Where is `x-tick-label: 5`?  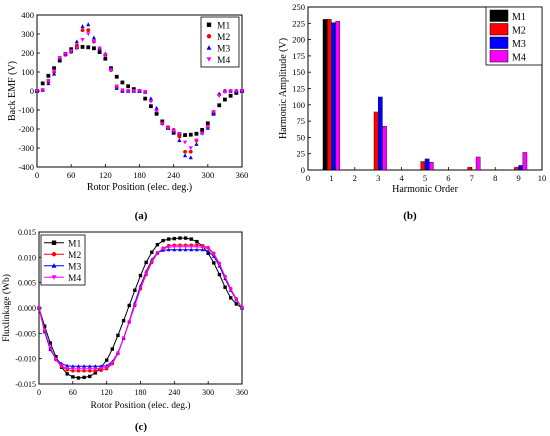 x-tick-label: 5 is located at coordinates (425, 178).